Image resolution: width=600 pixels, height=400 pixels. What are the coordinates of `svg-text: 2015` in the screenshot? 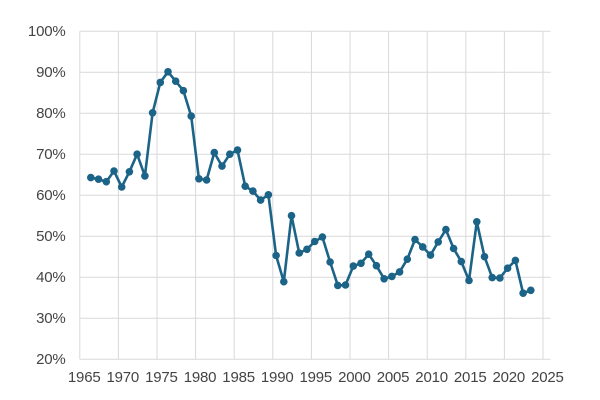 It's located at (470, 377).